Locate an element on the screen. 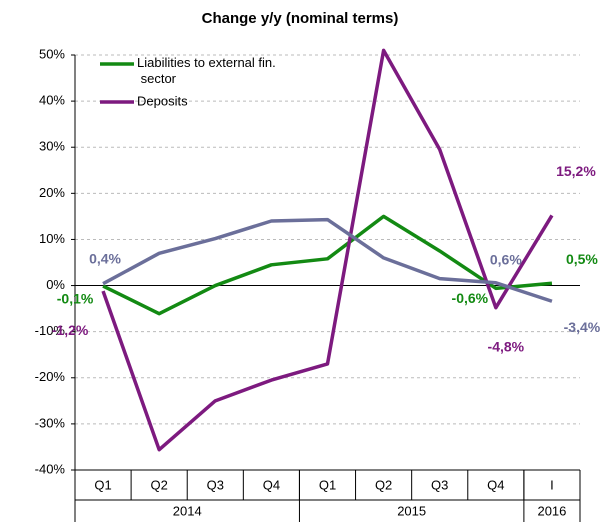  y-tick-label: -20% is located at coordinates (50, 376).